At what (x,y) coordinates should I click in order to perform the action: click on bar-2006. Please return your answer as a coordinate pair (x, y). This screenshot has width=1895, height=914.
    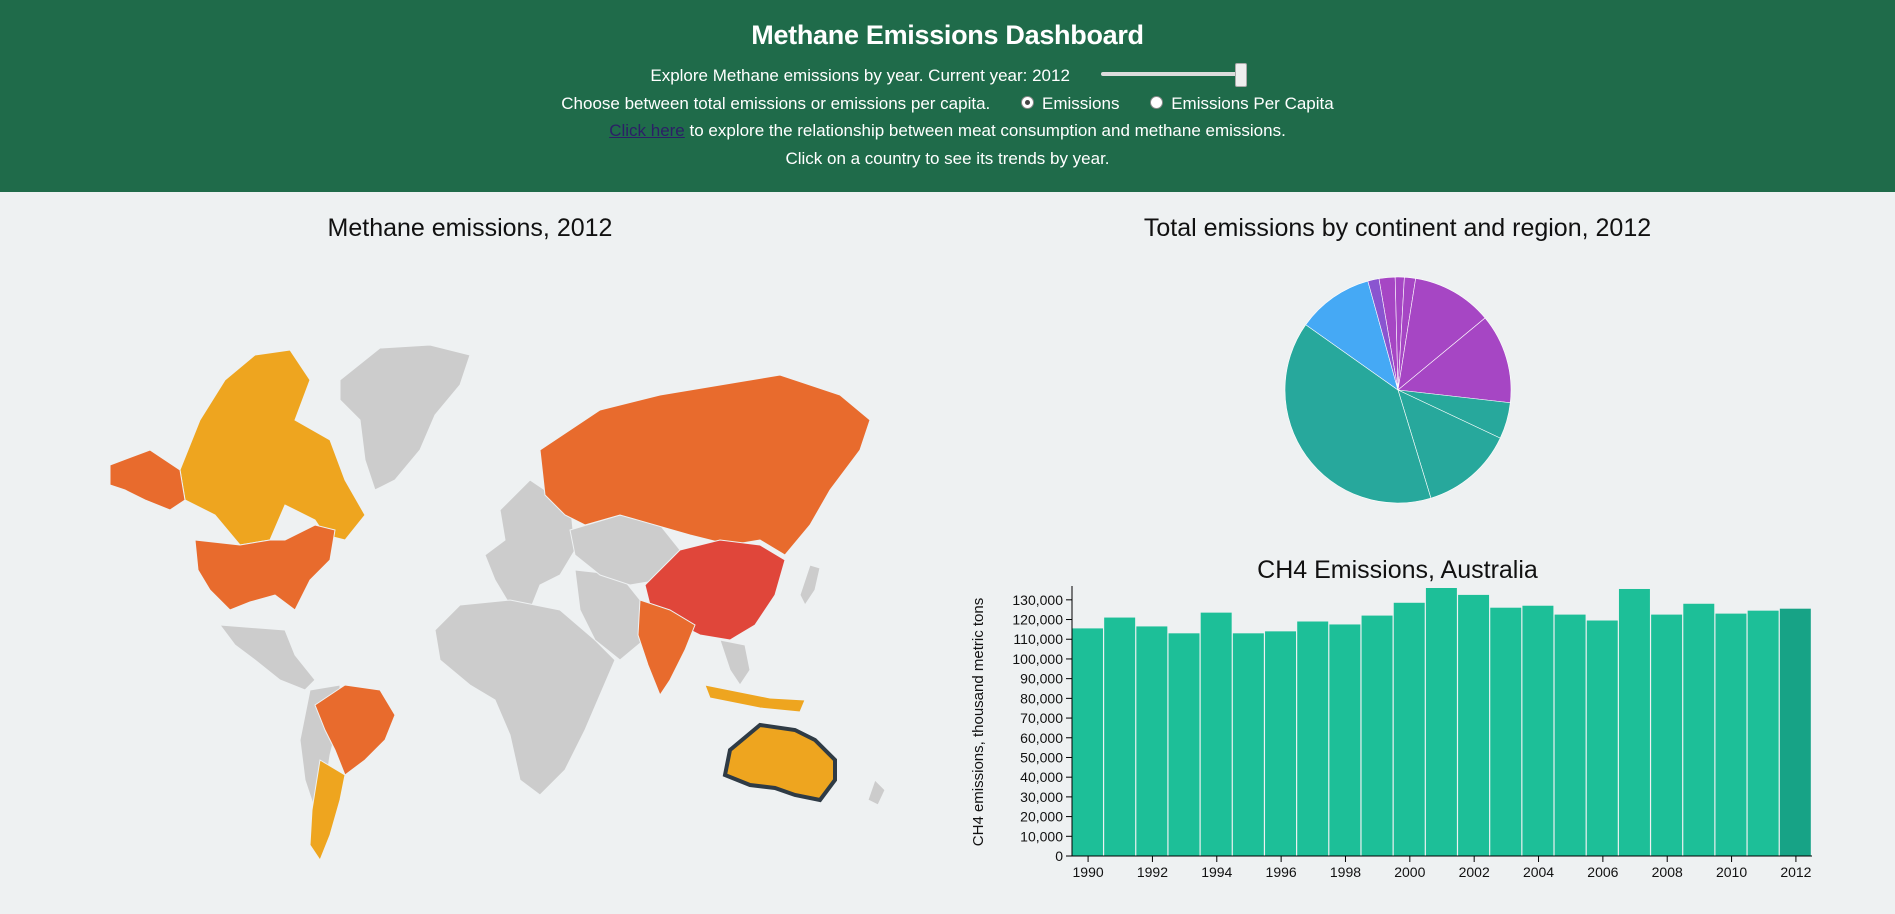
    Looking at the image, I should click on (1602, 738).